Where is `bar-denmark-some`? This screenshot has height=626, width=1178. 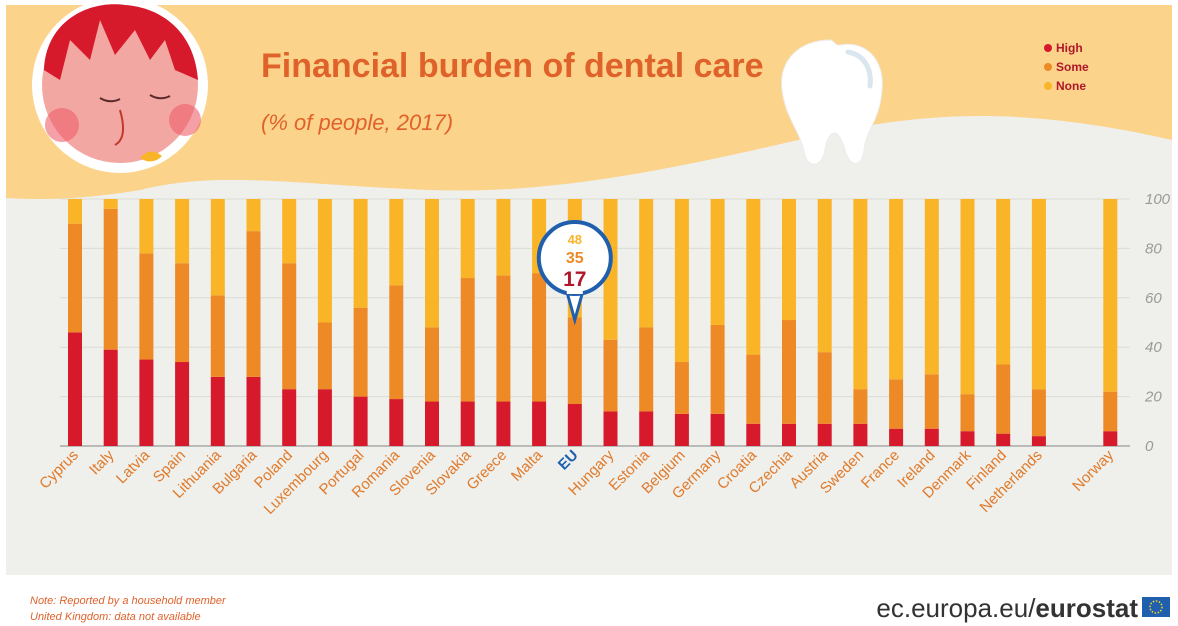
bar-denmark-some is located at coordinates (967, 413).